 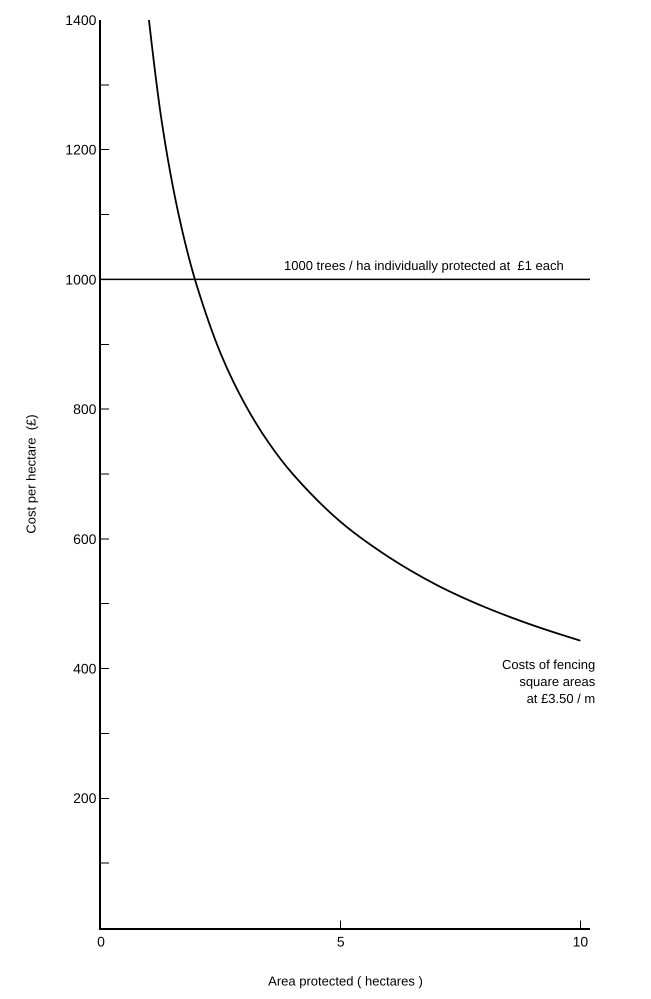 I want to click on y-tick-label: 600, so click(x=85, y=538).